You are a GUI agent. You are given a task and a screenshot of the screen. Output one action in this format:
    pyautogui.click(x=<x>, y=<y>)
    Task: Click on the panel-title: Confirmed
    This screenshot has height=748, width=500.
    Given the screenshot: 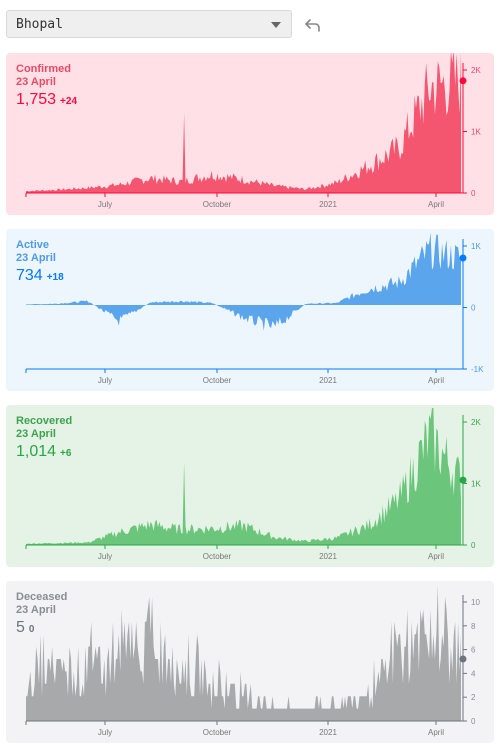 What is the action you would take?
    pyautogui.click(x=43, y=69)
    